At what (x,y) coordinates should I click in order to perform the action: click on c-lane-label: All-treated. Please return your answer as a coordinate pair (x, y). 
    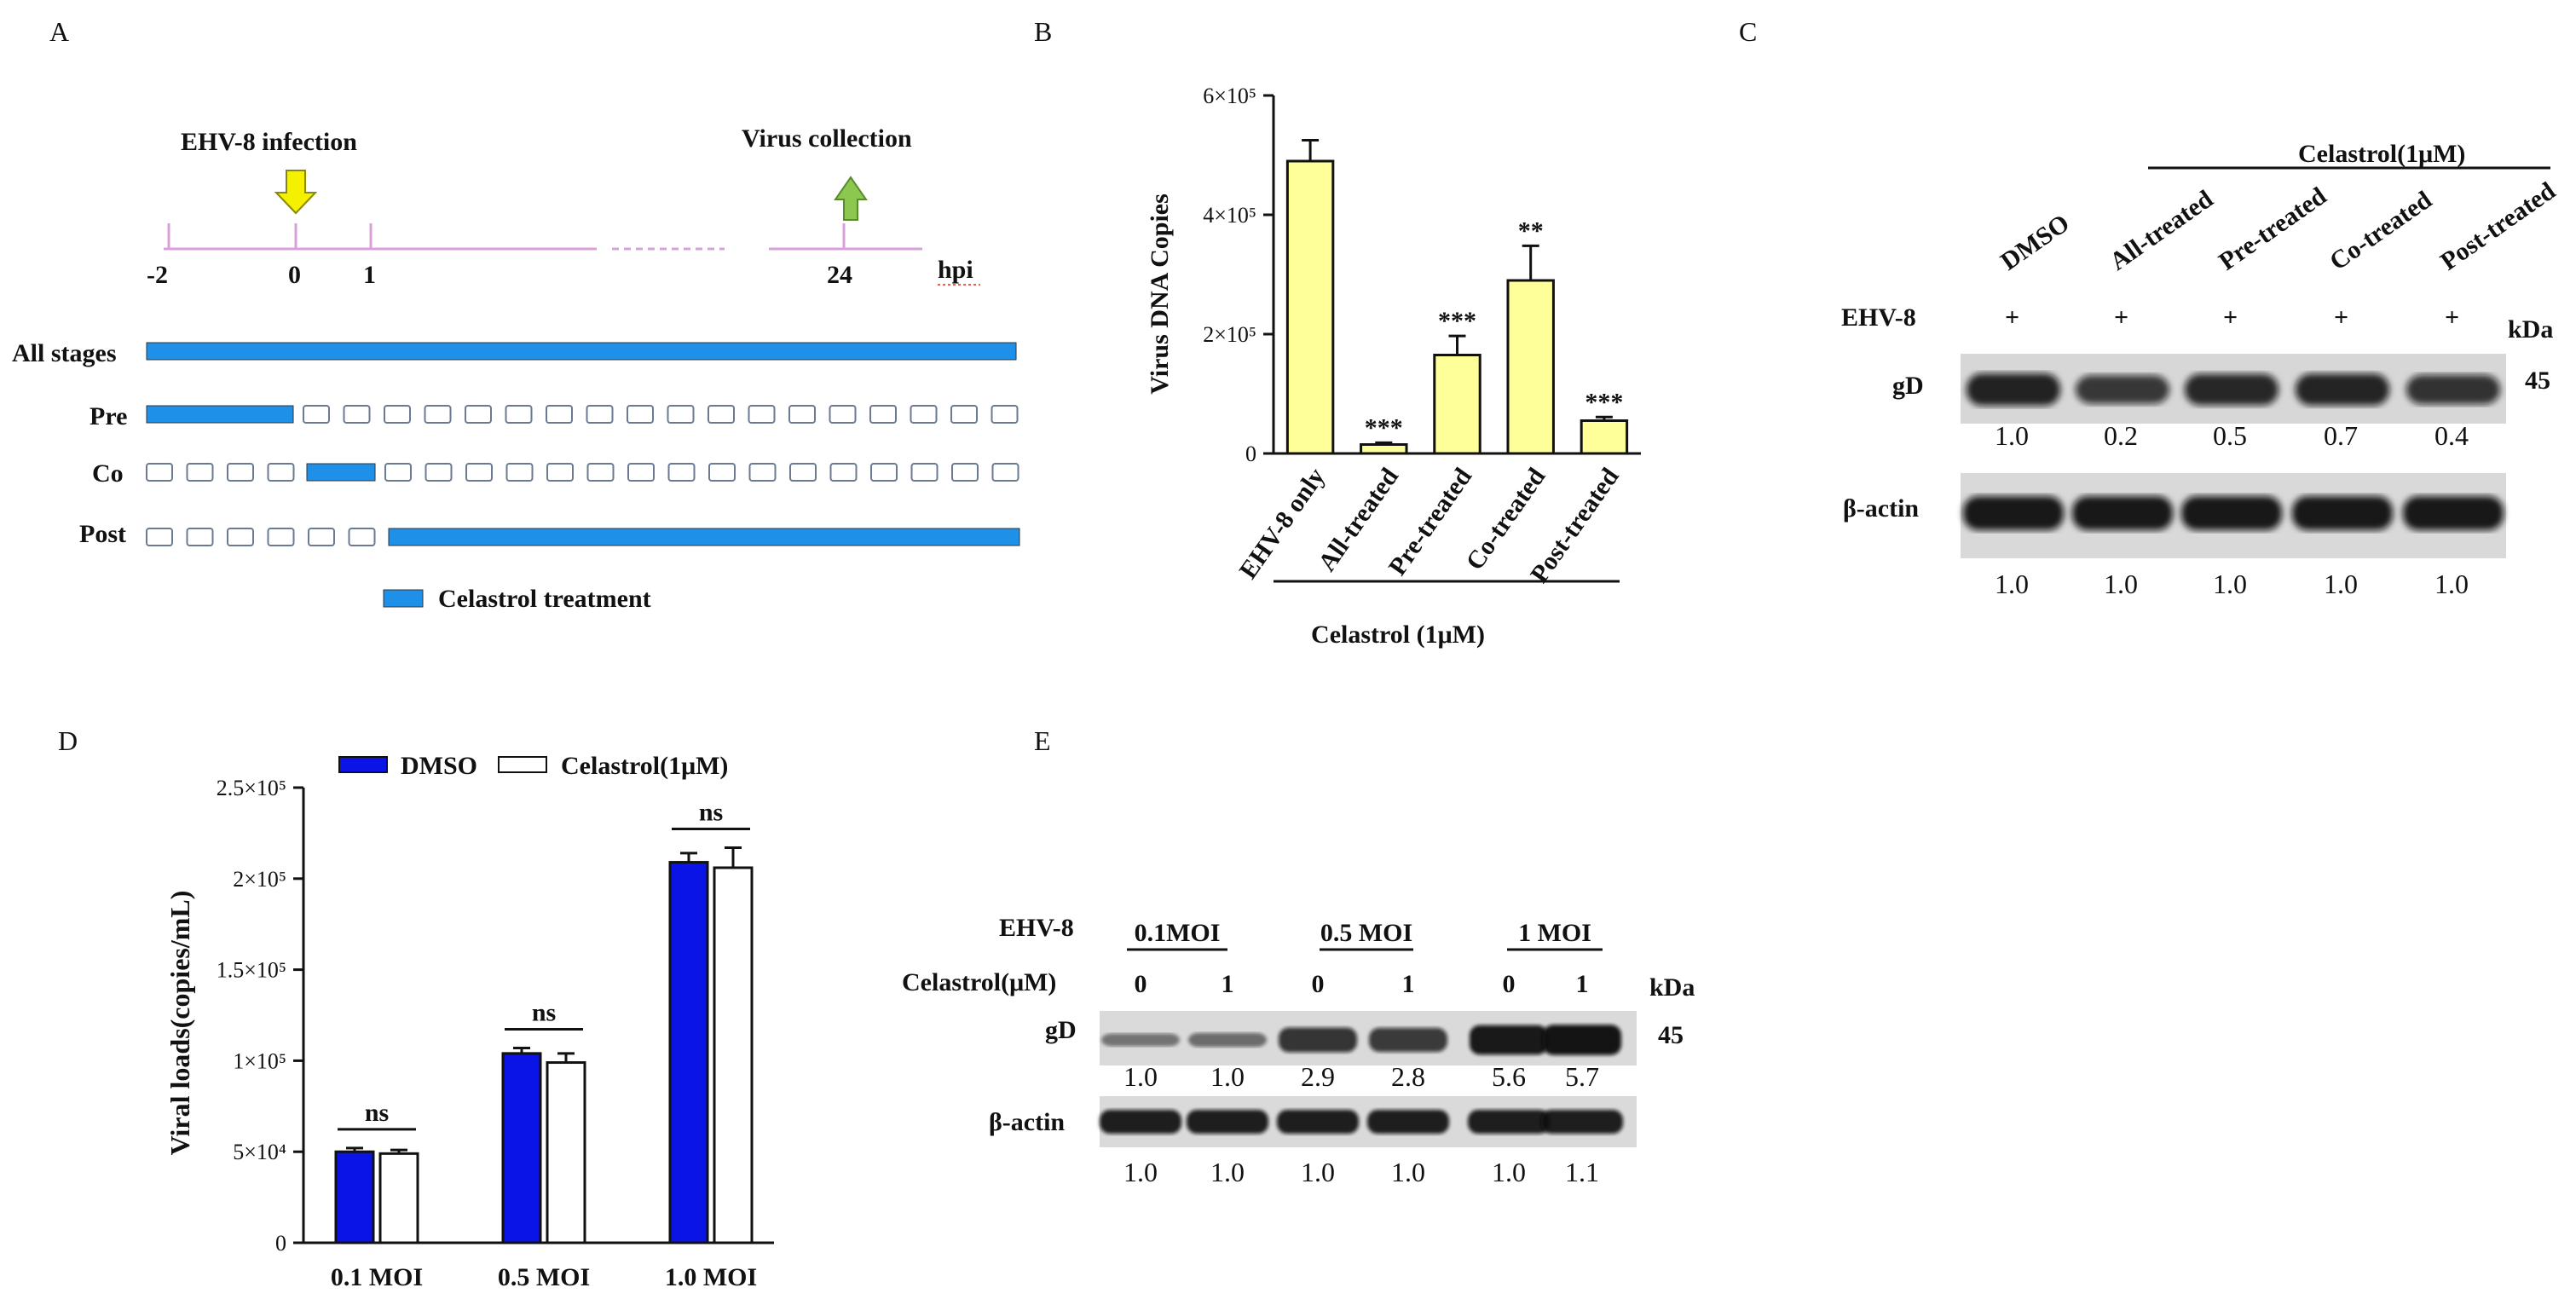
    Looking at the image, I should click on (2161, 230).